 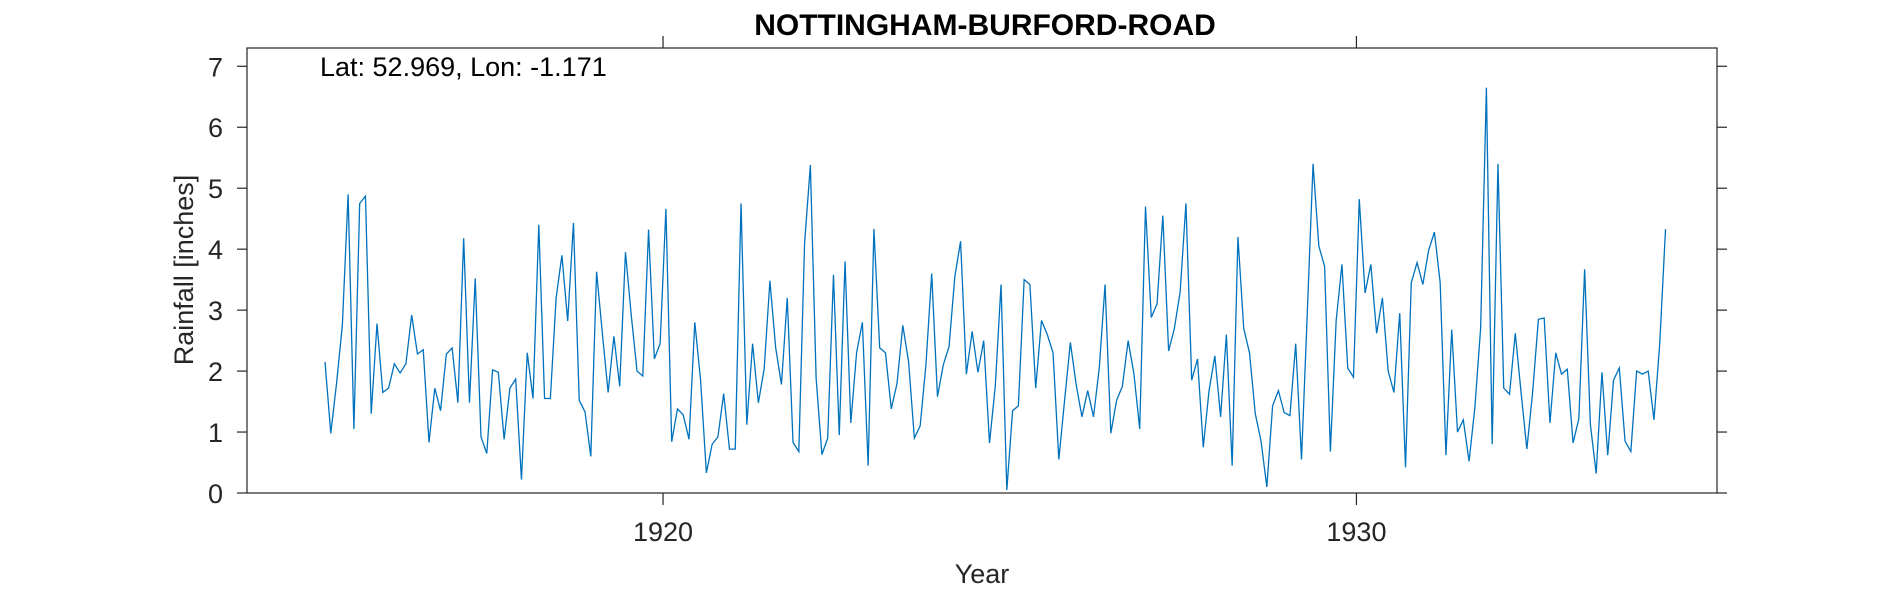 I want to click on x-axis-label: Year, so click(x=982, y=574).